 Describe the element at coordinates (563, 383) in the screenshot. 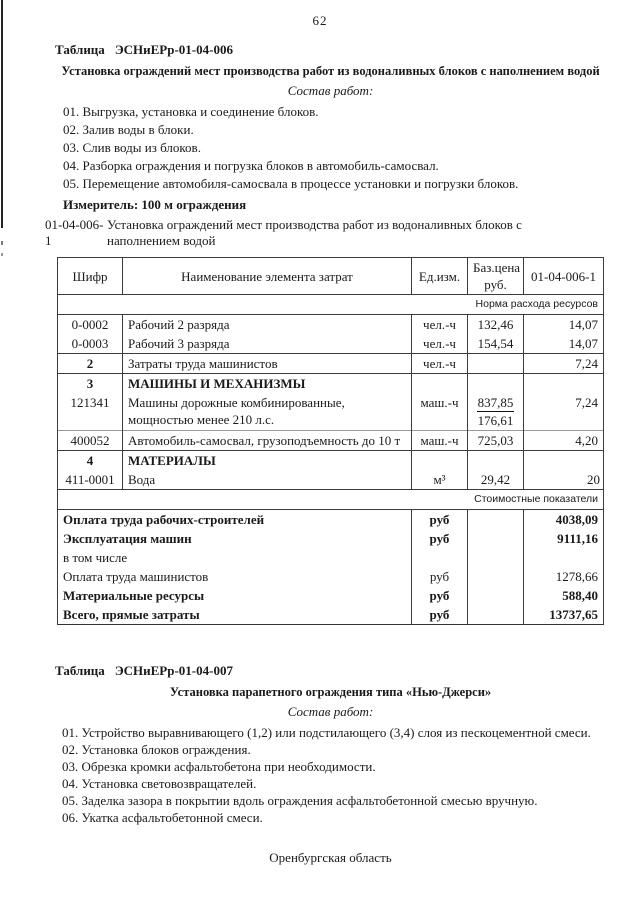

I see `value-cell` at that location.